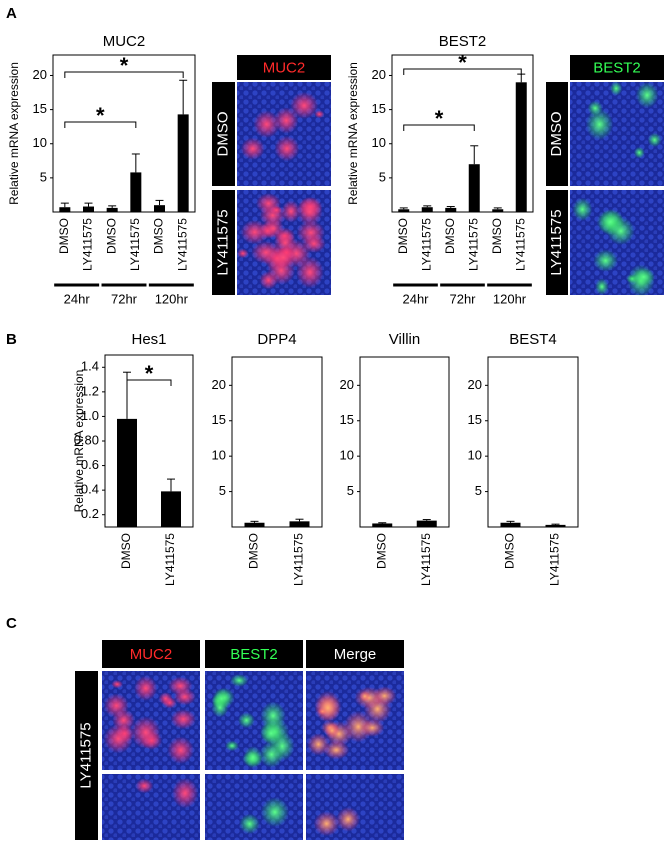 The image size is (672, 851). Describe the element at coordinates (90, 513) in the screenshot. I see `y-tick-label: 0.2` at that location.